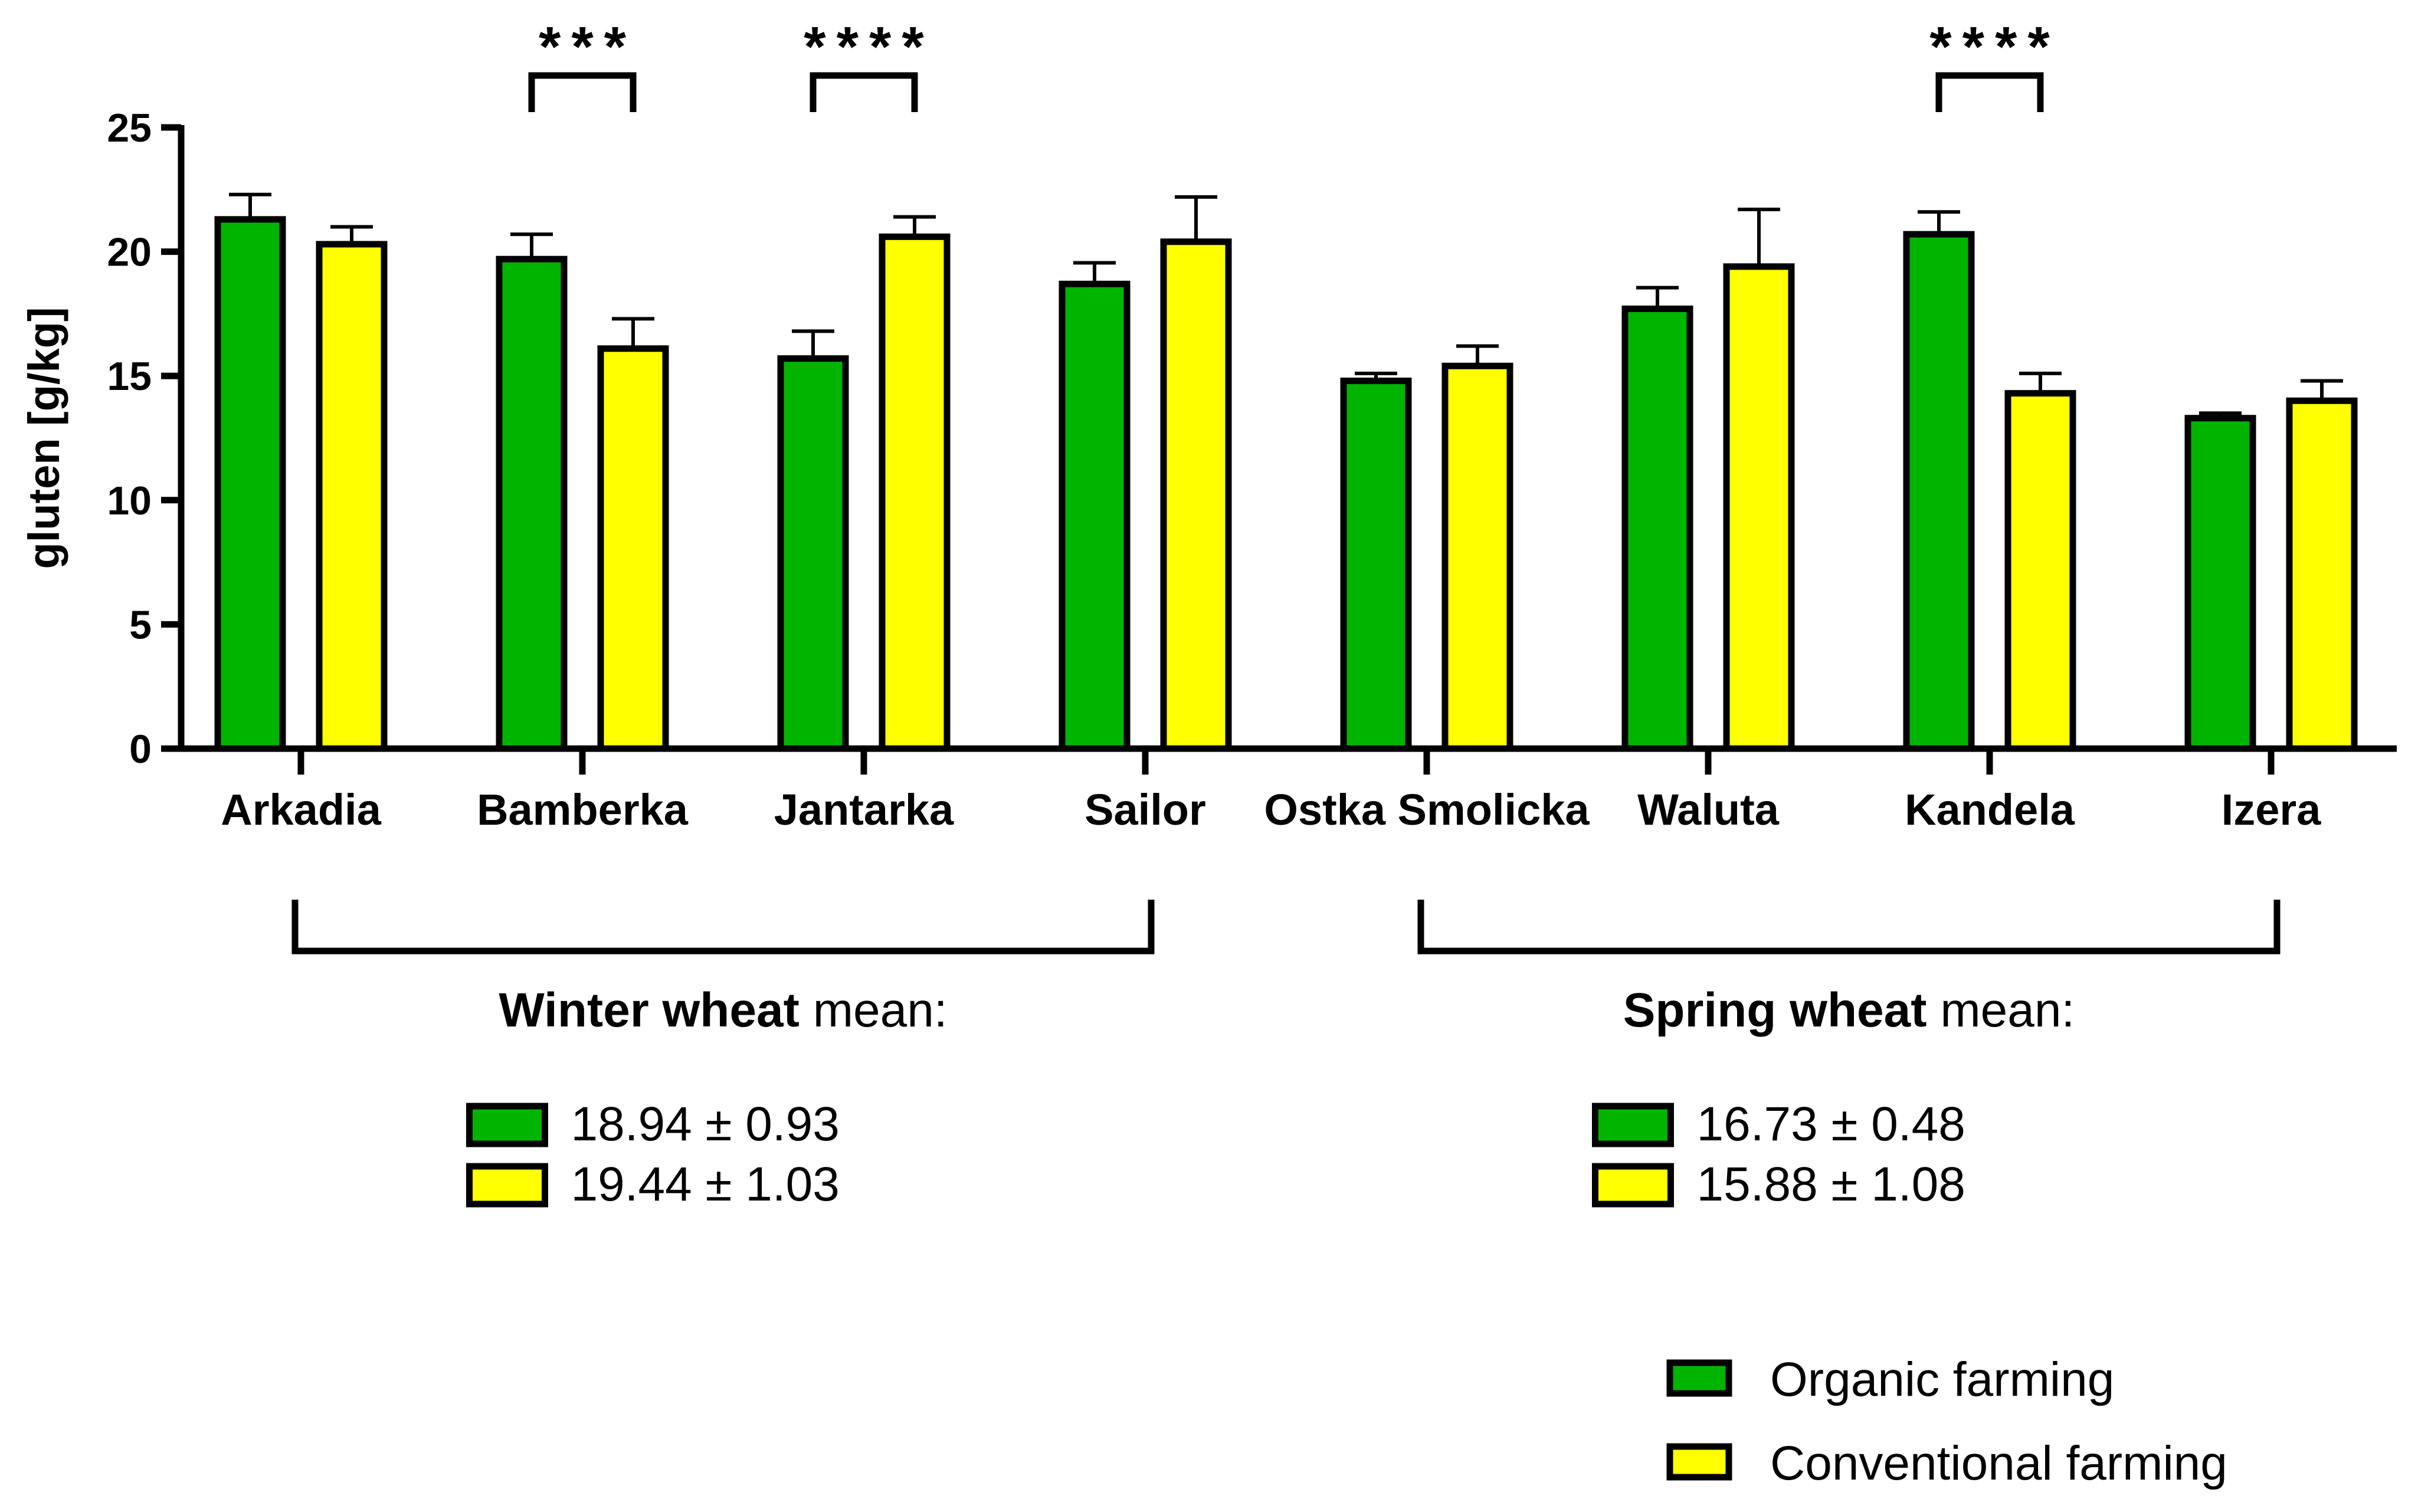 The image size is (2418, 1512). Describe the element at coordinates (1145, 809) in the screenshot. I see `x-tick-label: Sailor` at that location.